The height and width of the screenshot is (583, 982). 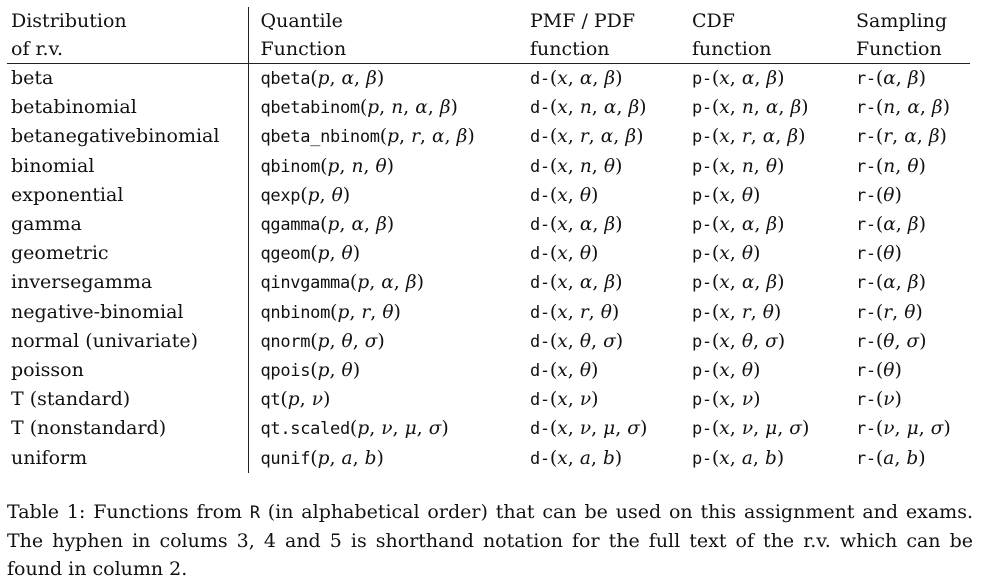 What do you see at coordinates (410, 429) in the screenshot?
I see `argument: μ` at bounding box center [410, 429].